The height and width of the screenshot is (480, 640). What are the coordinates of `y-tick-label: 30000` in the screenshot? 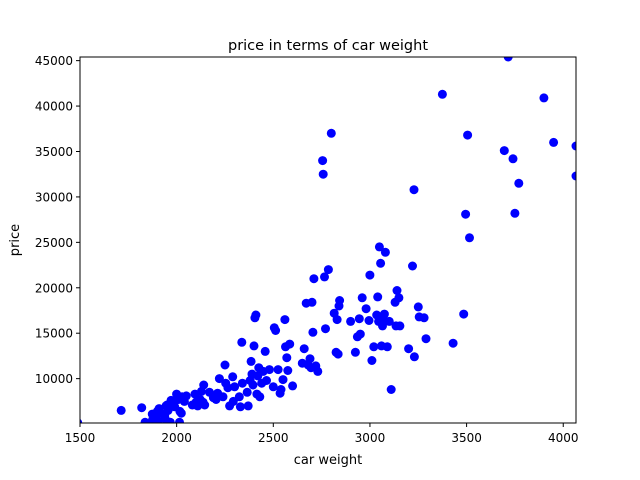 It's located at (54, 197).